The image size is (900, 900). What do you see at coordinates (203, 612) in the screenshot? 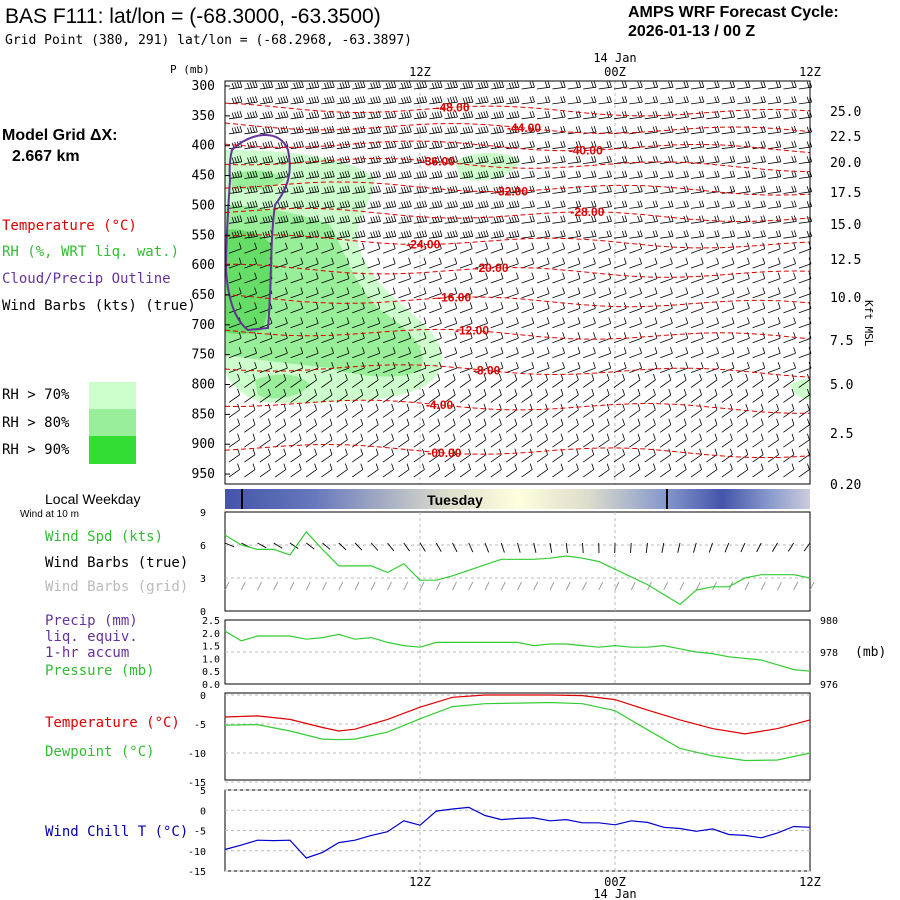
I see `wind-tick-label: 0` at bounding box center [203, 612].